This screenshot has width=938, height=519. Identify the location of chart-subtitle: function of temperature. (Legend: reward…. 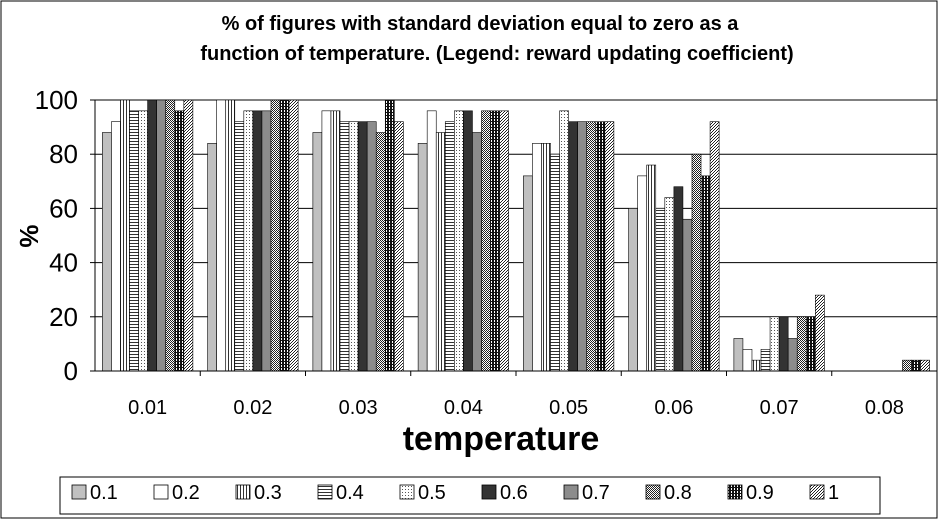
(496, 54).